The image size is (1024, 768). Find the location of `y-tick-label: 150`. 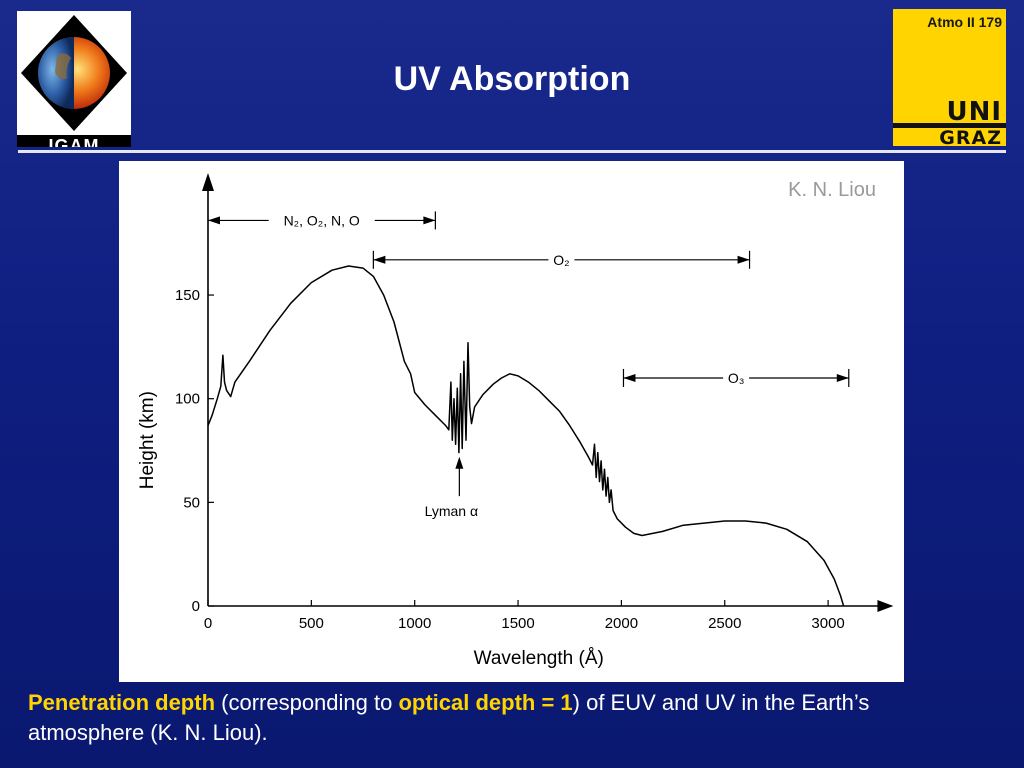

y-tick-label: 150 is located at coordinates (187, 295).